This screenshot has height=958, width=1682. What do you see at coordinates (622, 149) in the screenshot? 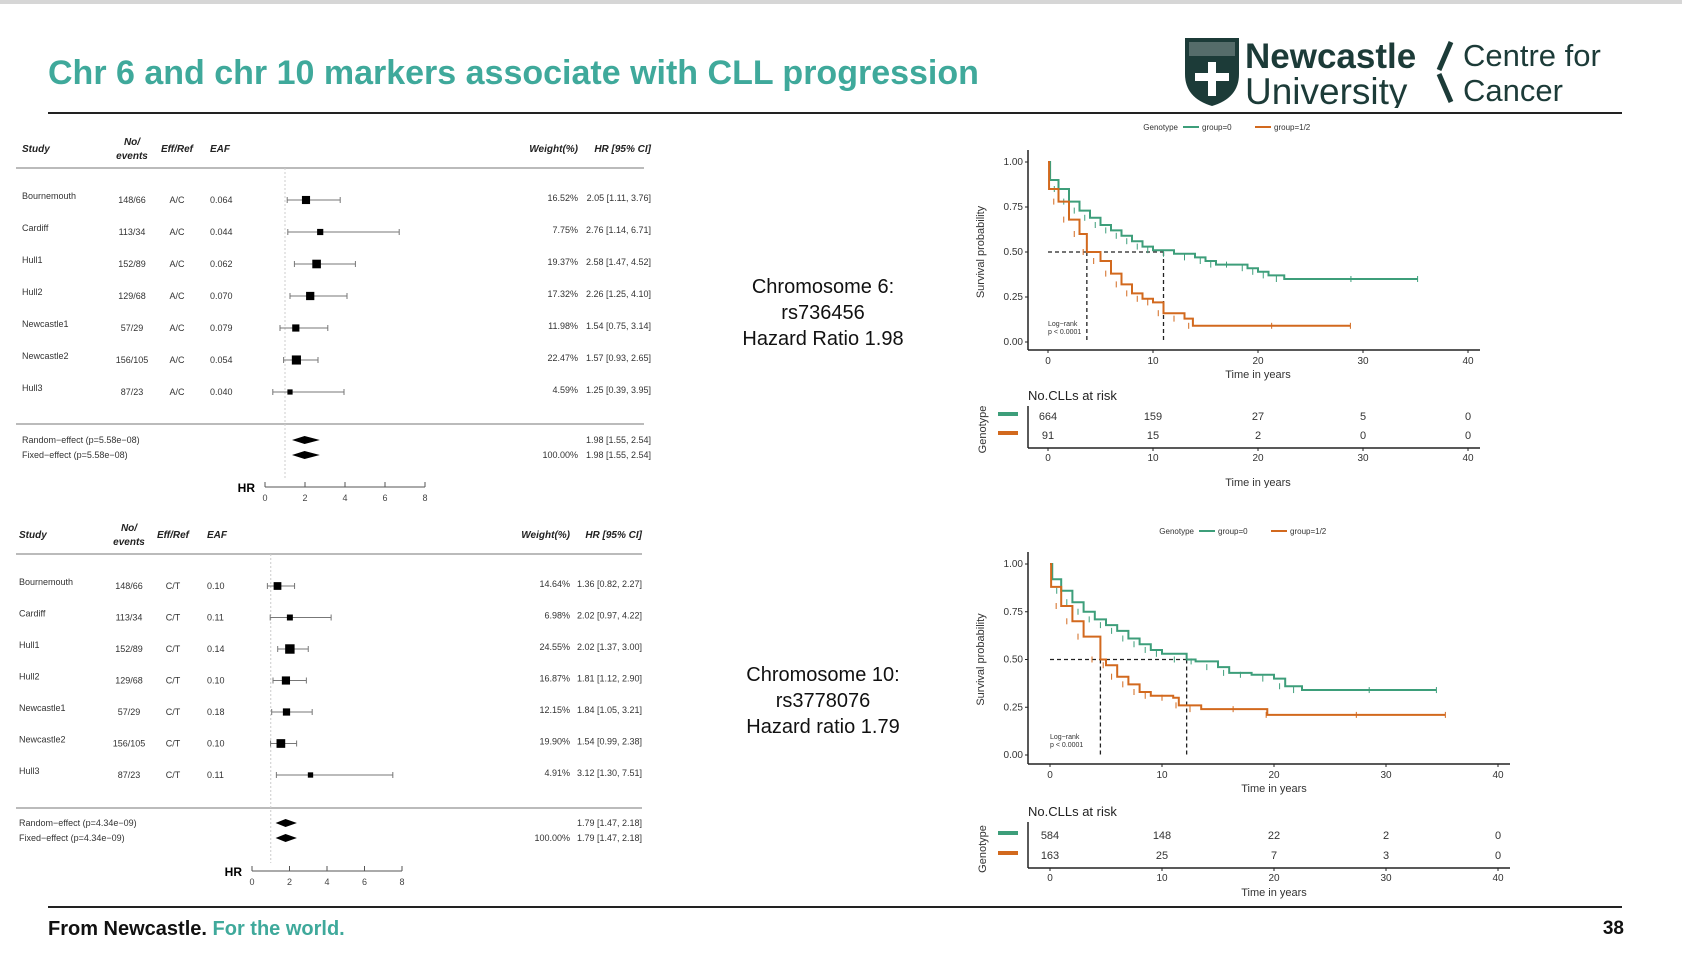
I see `col-hrci: HR [95% CI]` at bounding box center [622, 149].